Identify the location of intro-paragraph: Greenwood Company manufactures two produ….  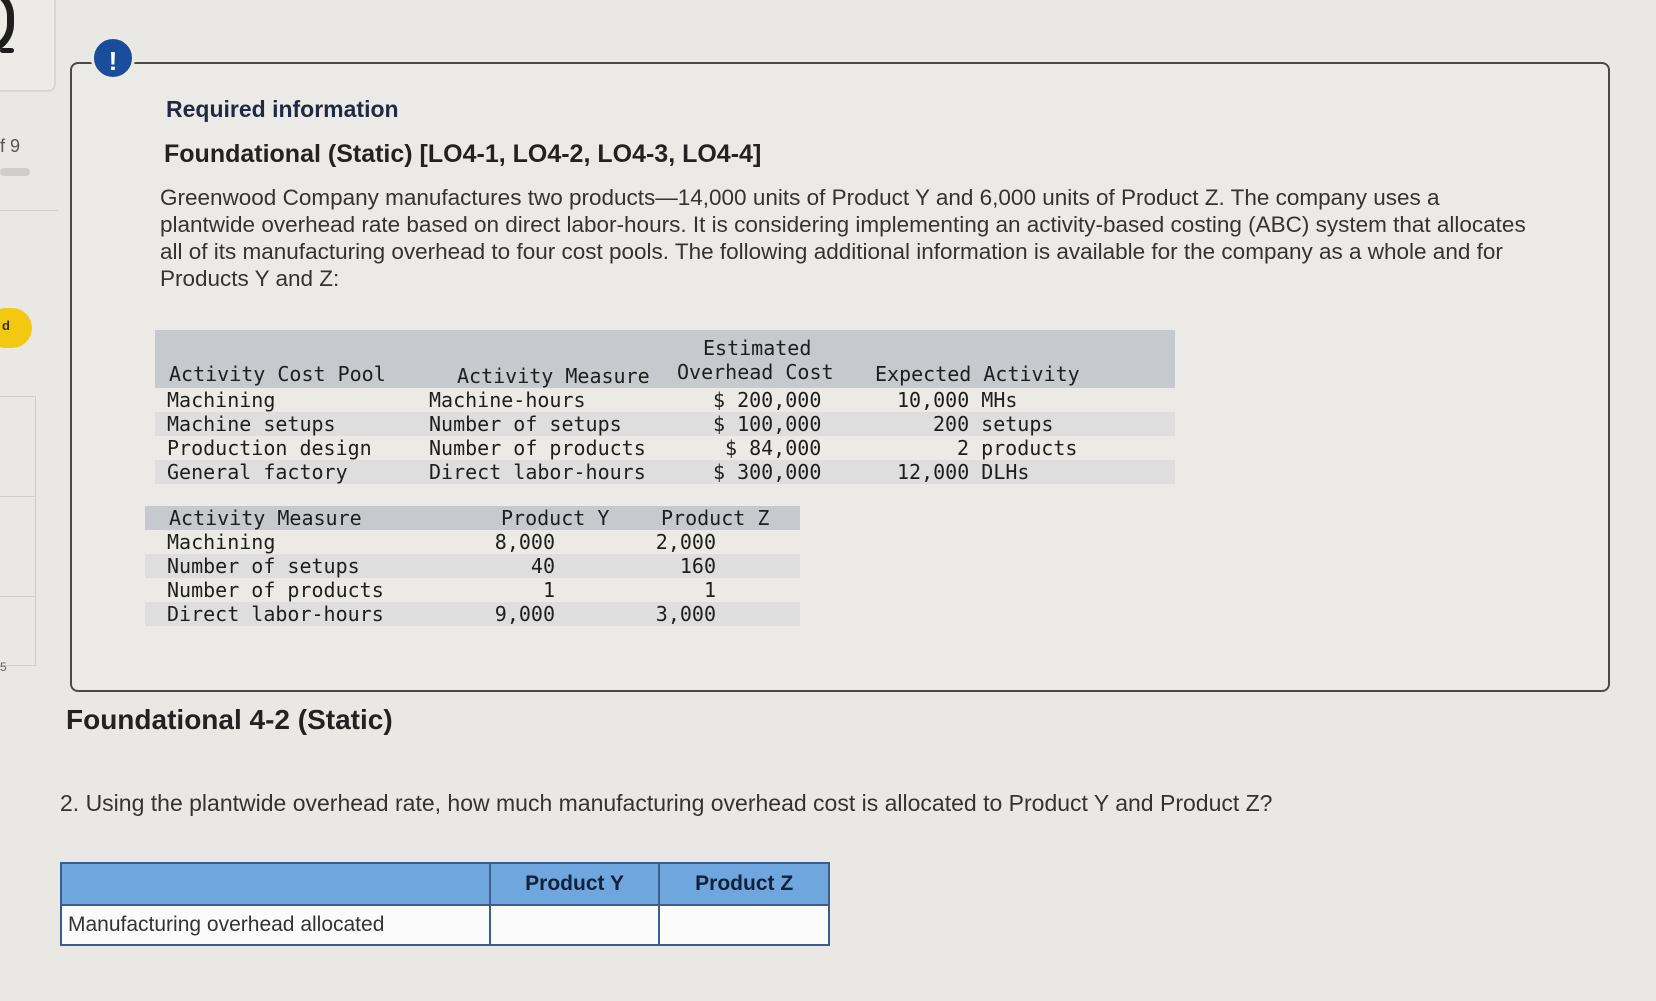
(843, 238).